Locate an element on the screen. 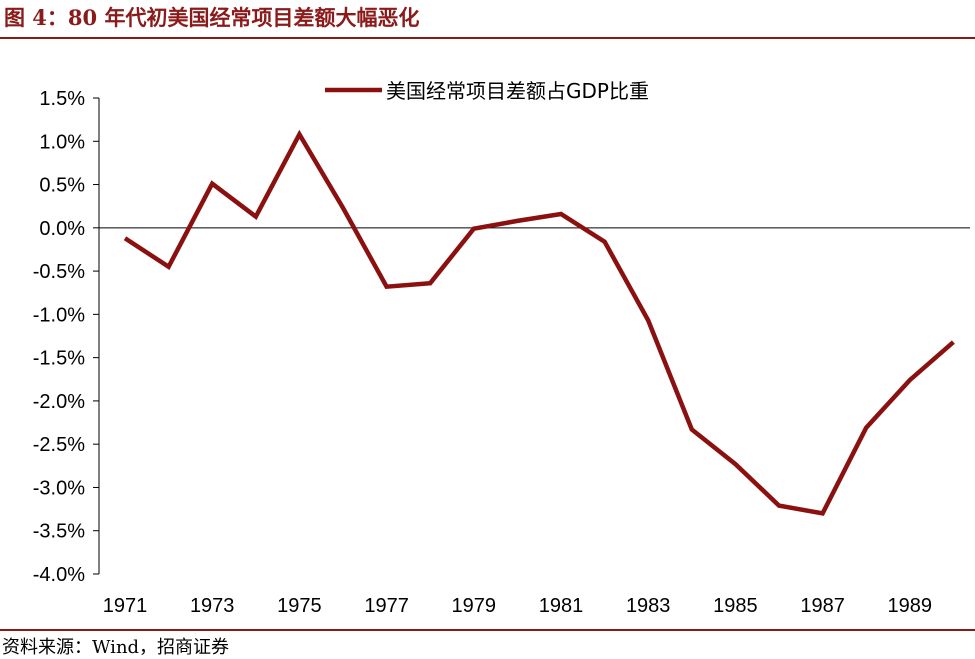 This screenshot has height=659, width=975. x-tick-label: 1979 is located at coordinates (474, 606).